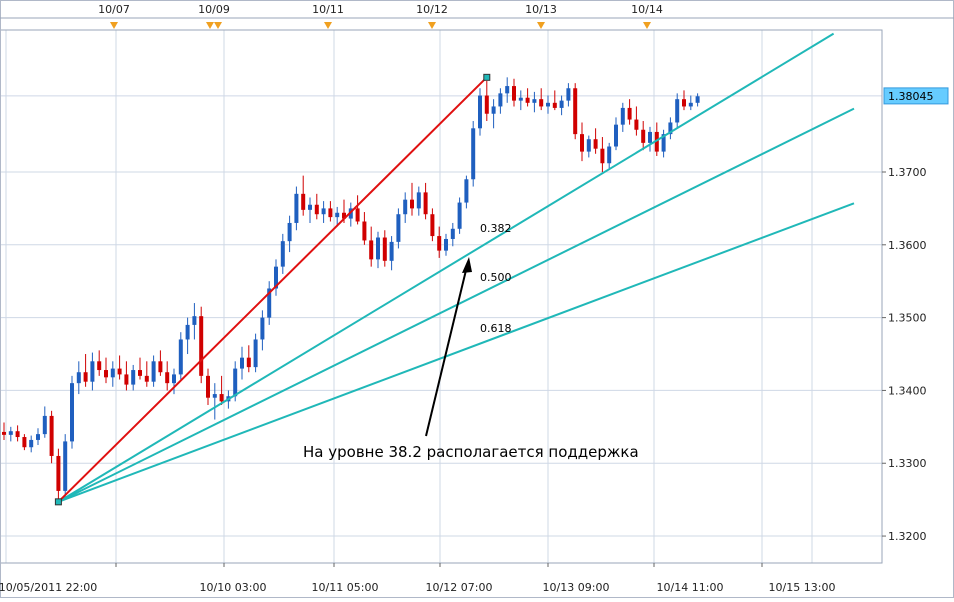  What do you see at coordinates (907, 245) in the screenshot?
I see `y-tick-label: 1.3600` at bounding box center [907, 245].